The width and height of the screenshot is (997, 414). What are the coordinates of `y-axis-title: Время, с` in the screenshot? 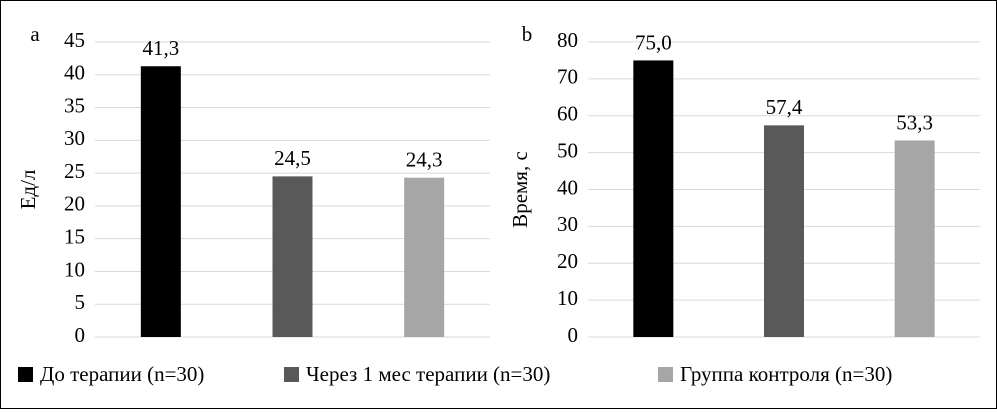 It's located at (520, 189).